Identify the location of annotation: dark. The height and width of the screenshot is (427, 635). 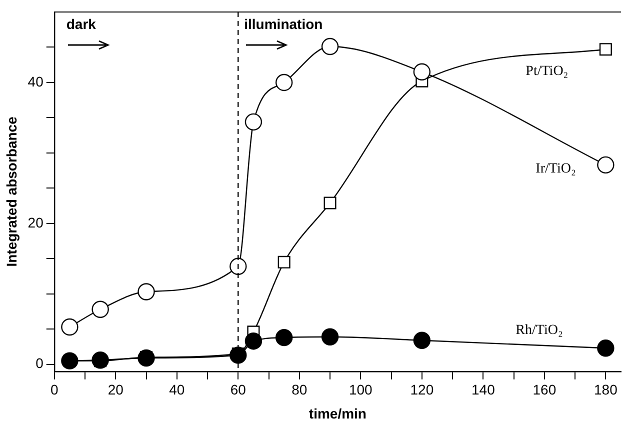
(81, 24).